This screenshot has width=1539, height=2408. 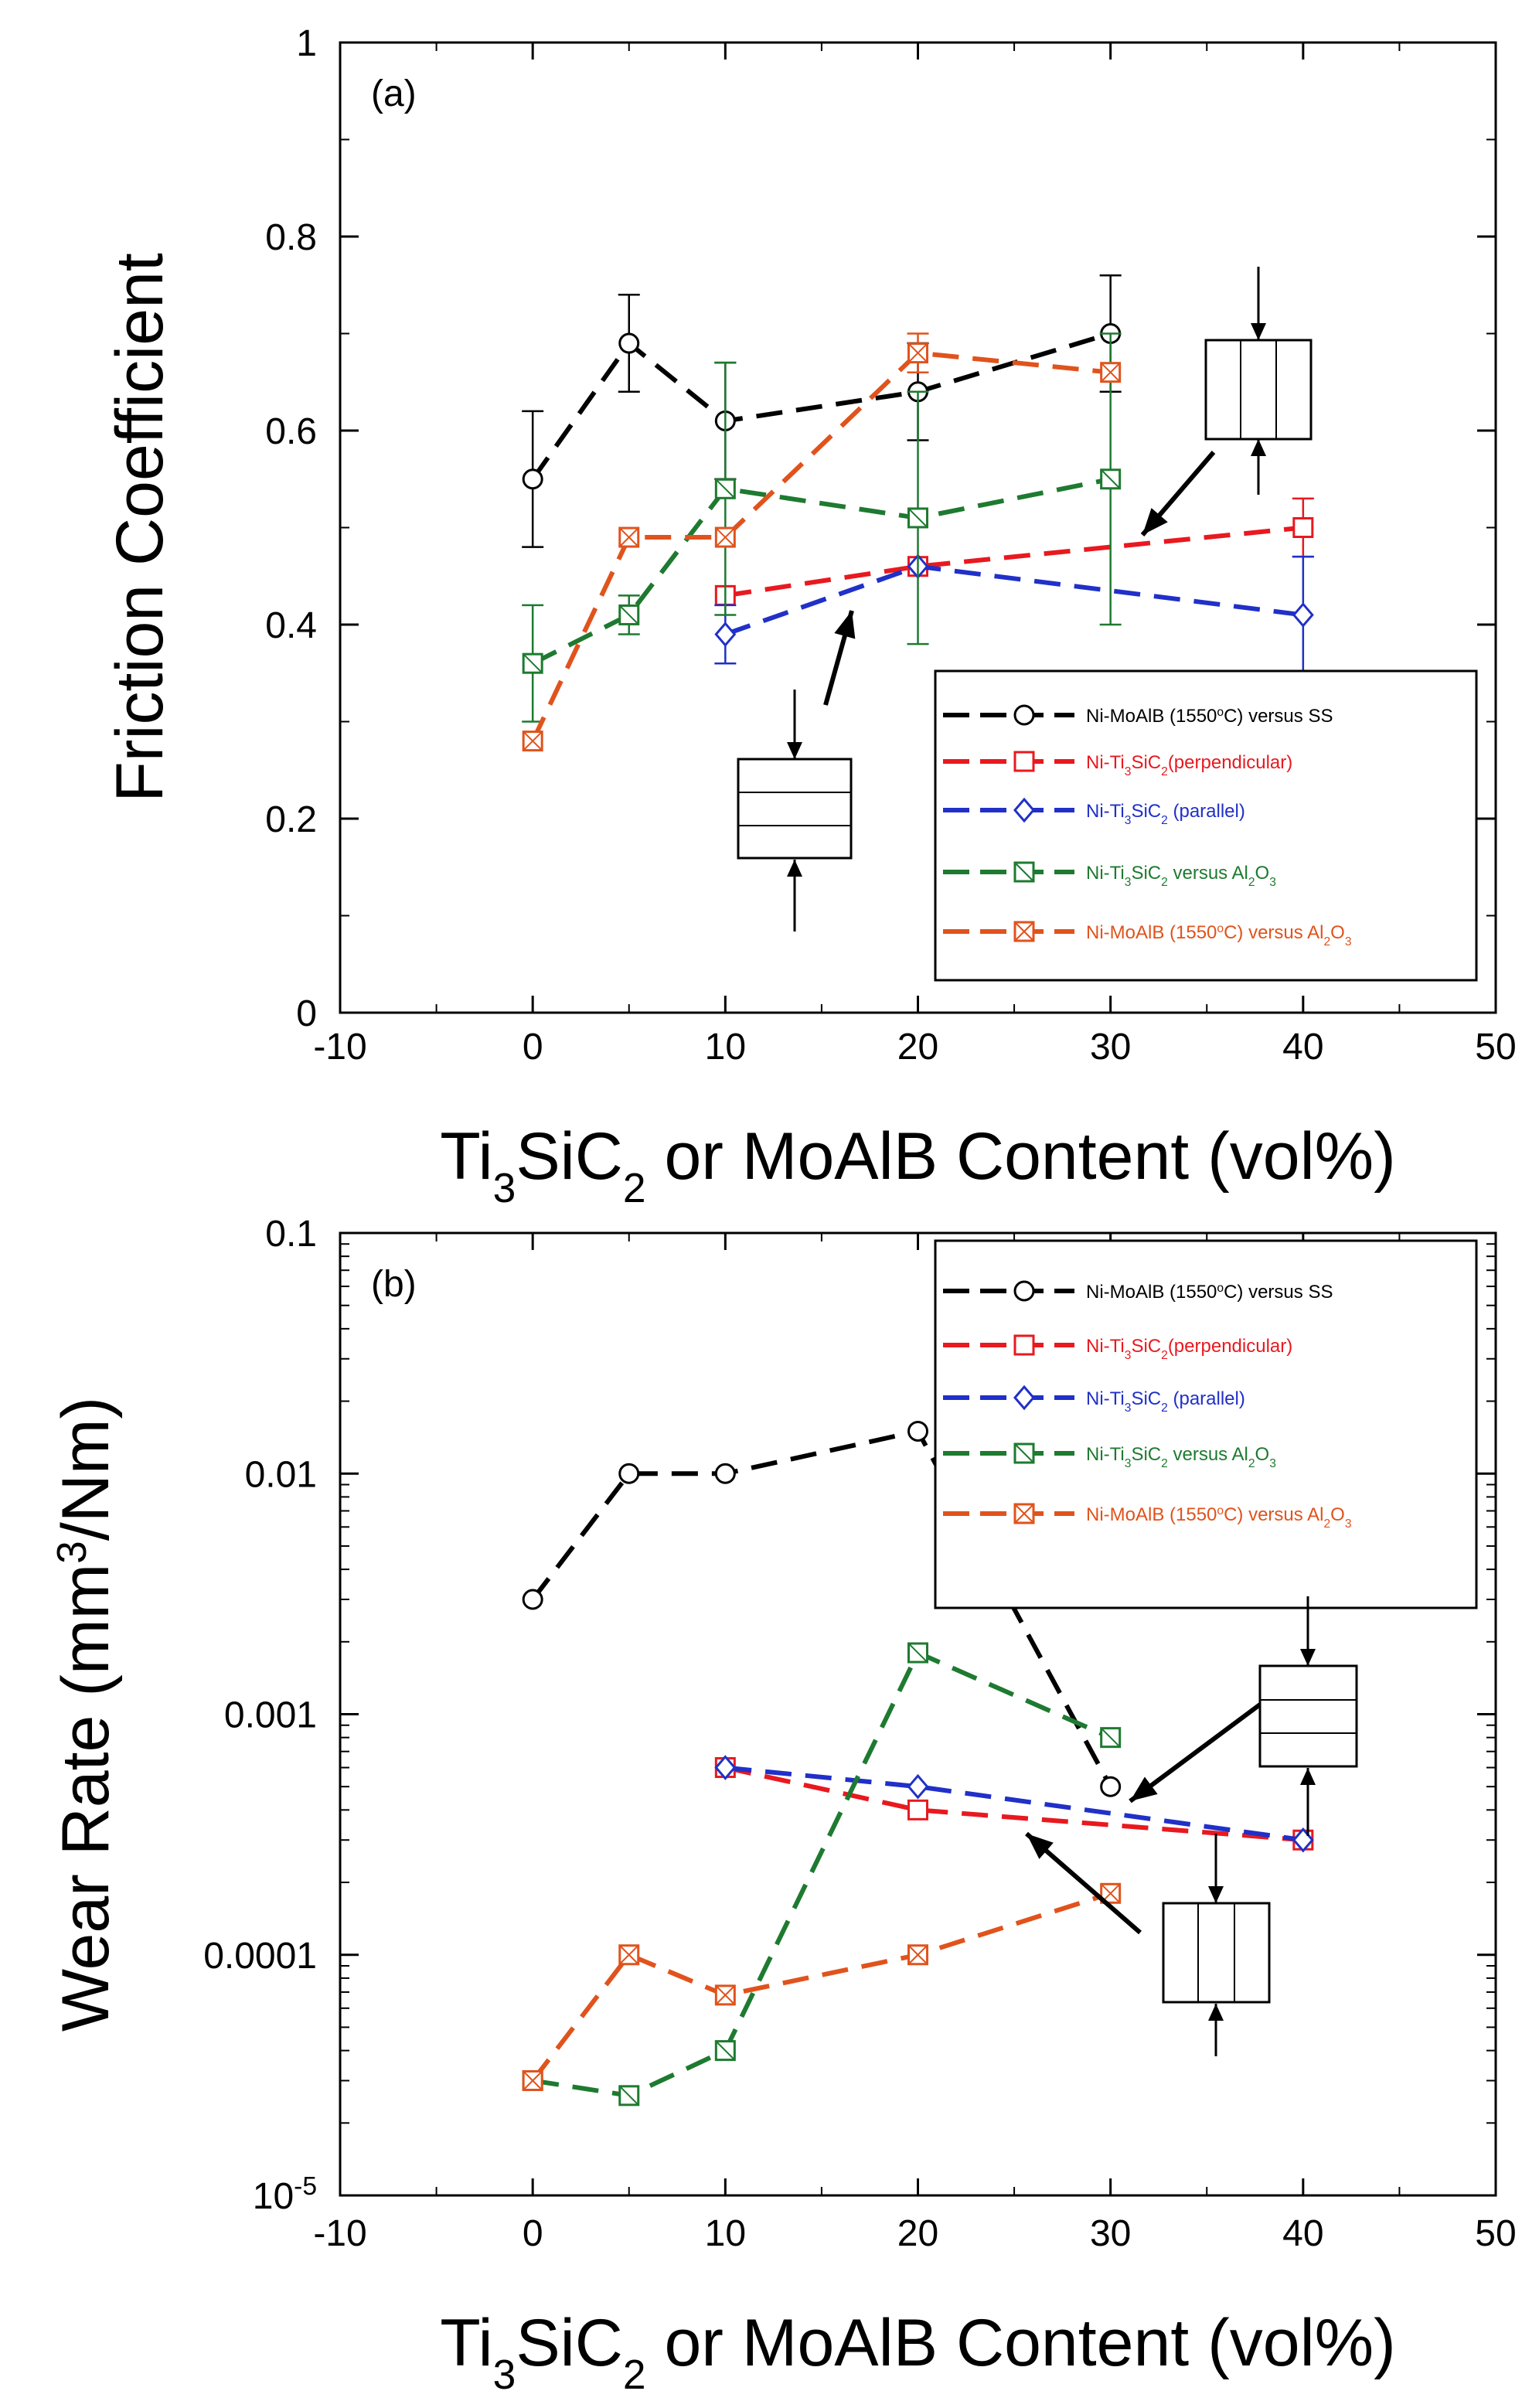 What do you see at coordinates (1024, 872) in the screenshot?
I see `legend-marker-stroke-a` at bounding box center [1024, 872].